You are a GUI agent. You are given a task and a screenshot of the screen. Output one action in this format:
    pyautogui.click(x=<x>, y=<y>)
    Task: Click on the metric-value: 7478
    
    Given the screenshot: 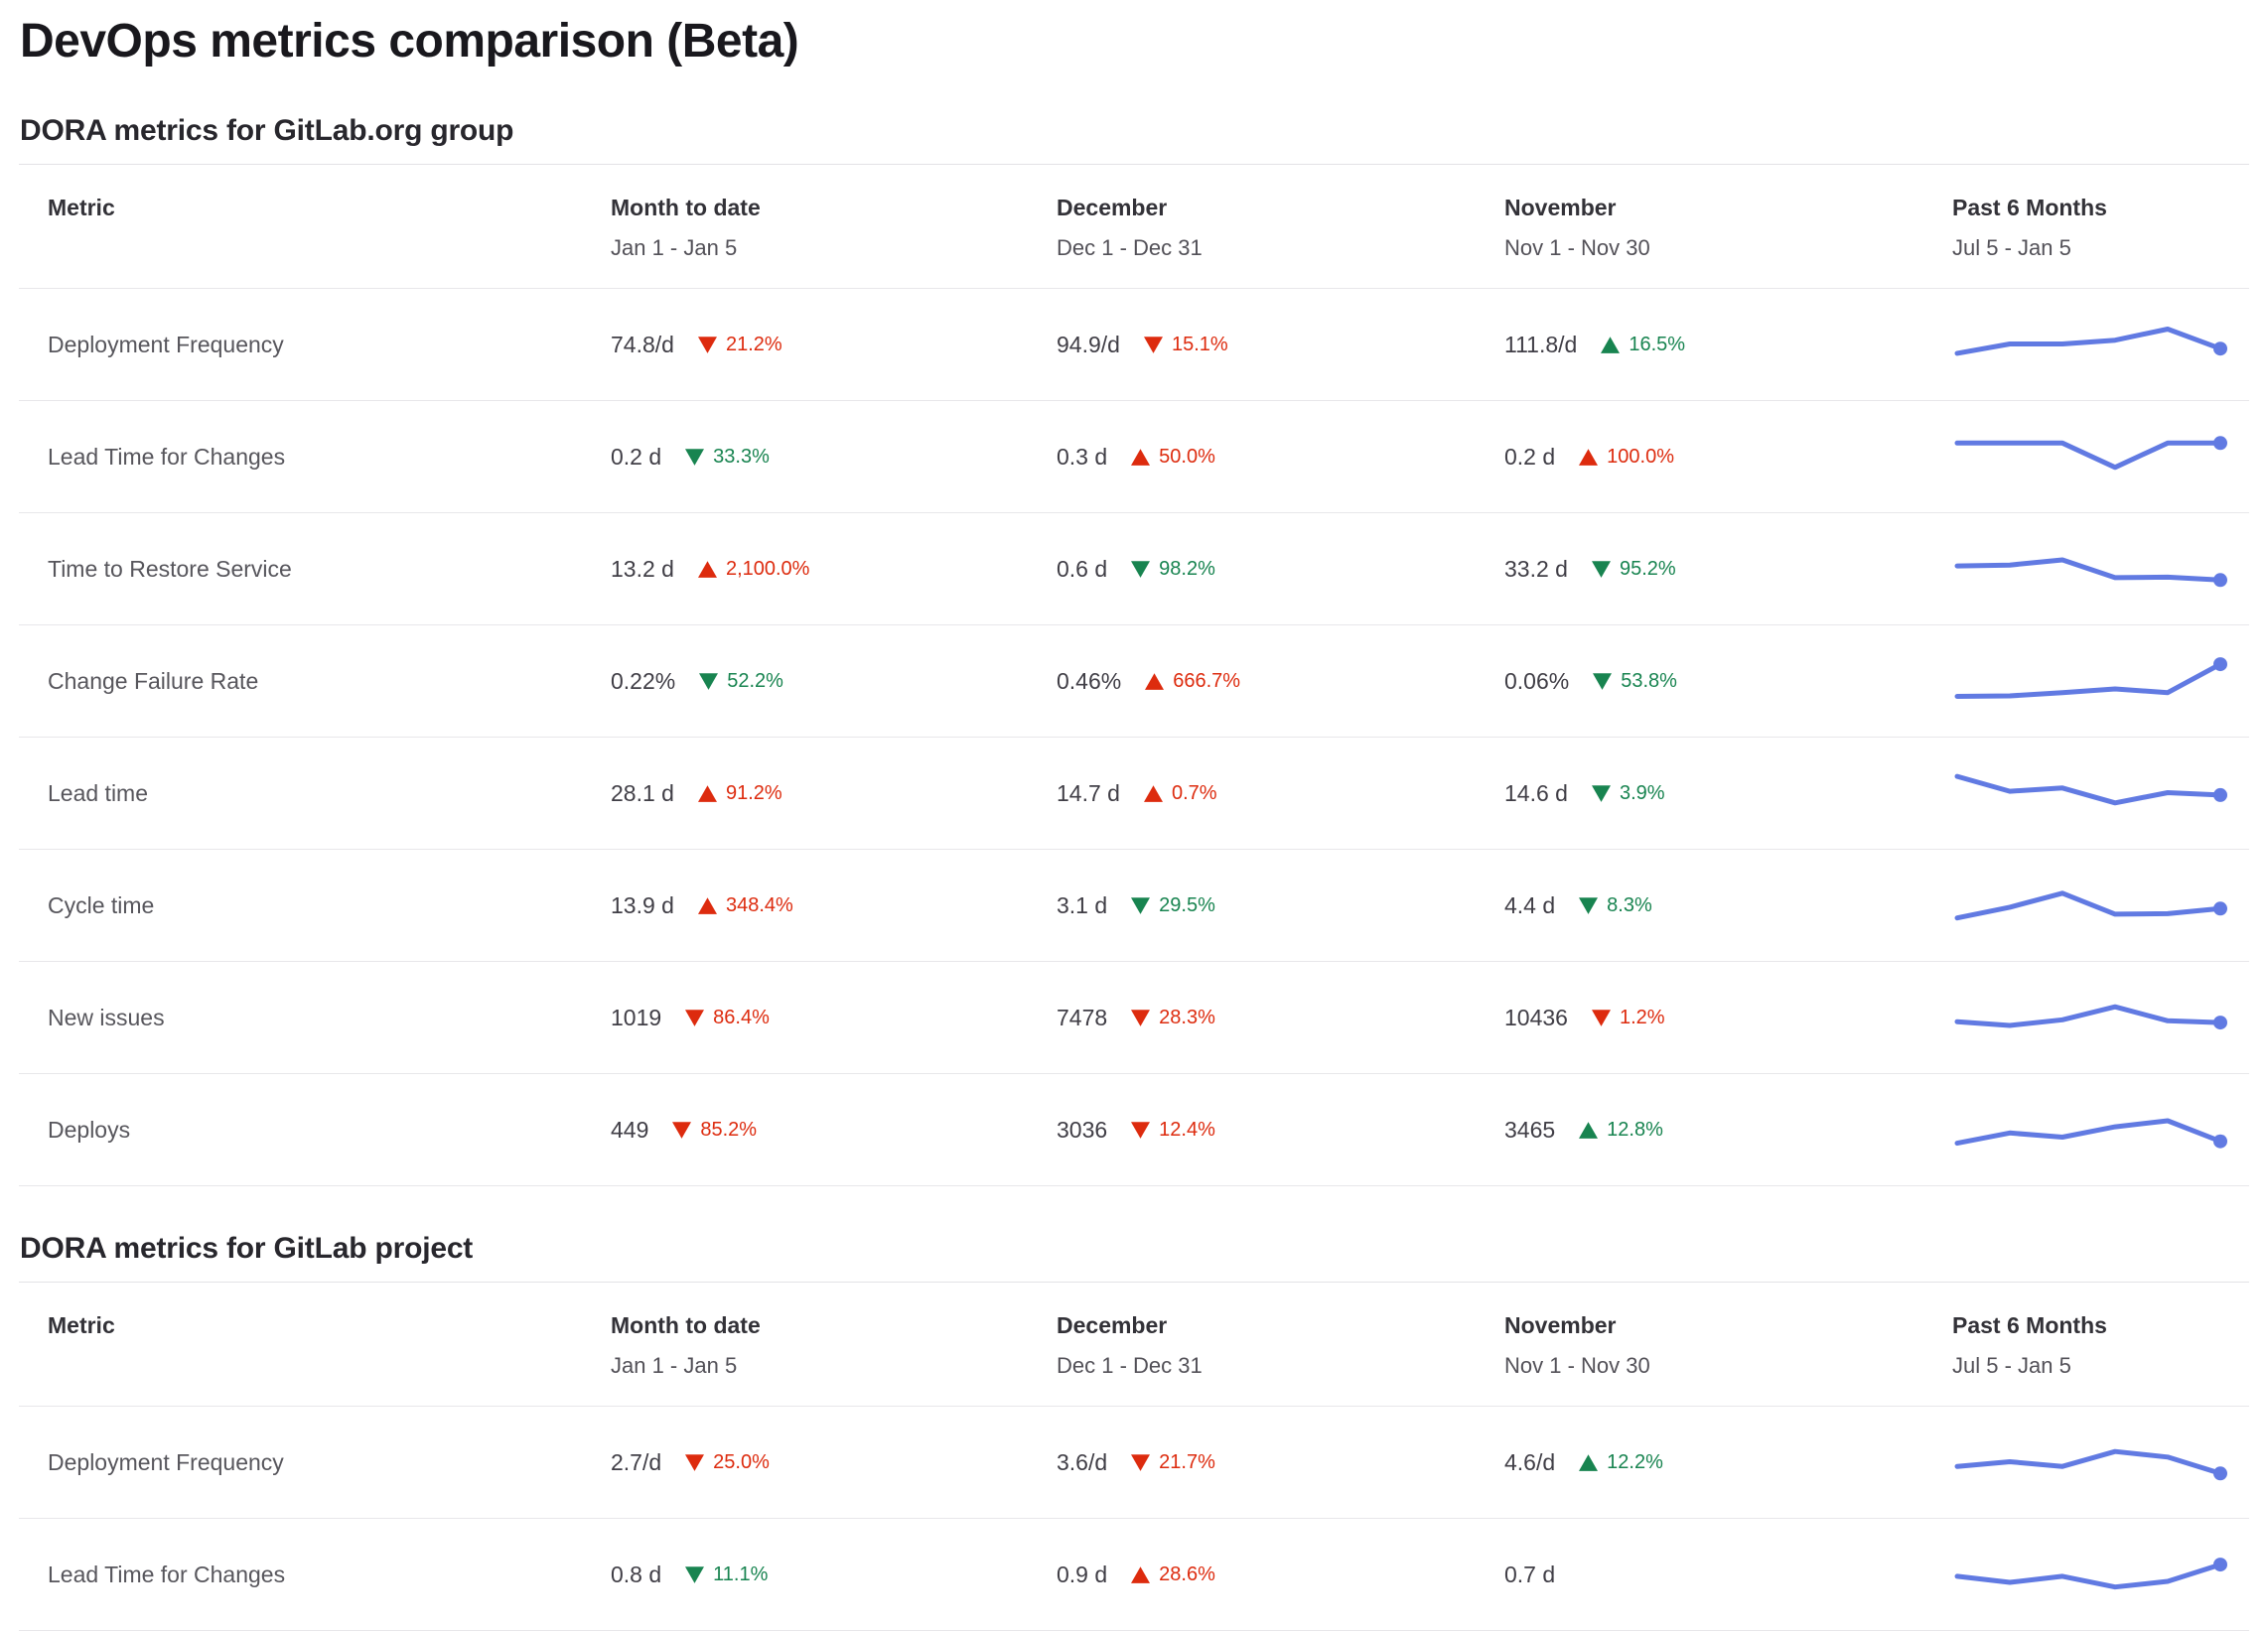 What is the action you would take?
    pyautogui.click(x=1082, y=1017)
    